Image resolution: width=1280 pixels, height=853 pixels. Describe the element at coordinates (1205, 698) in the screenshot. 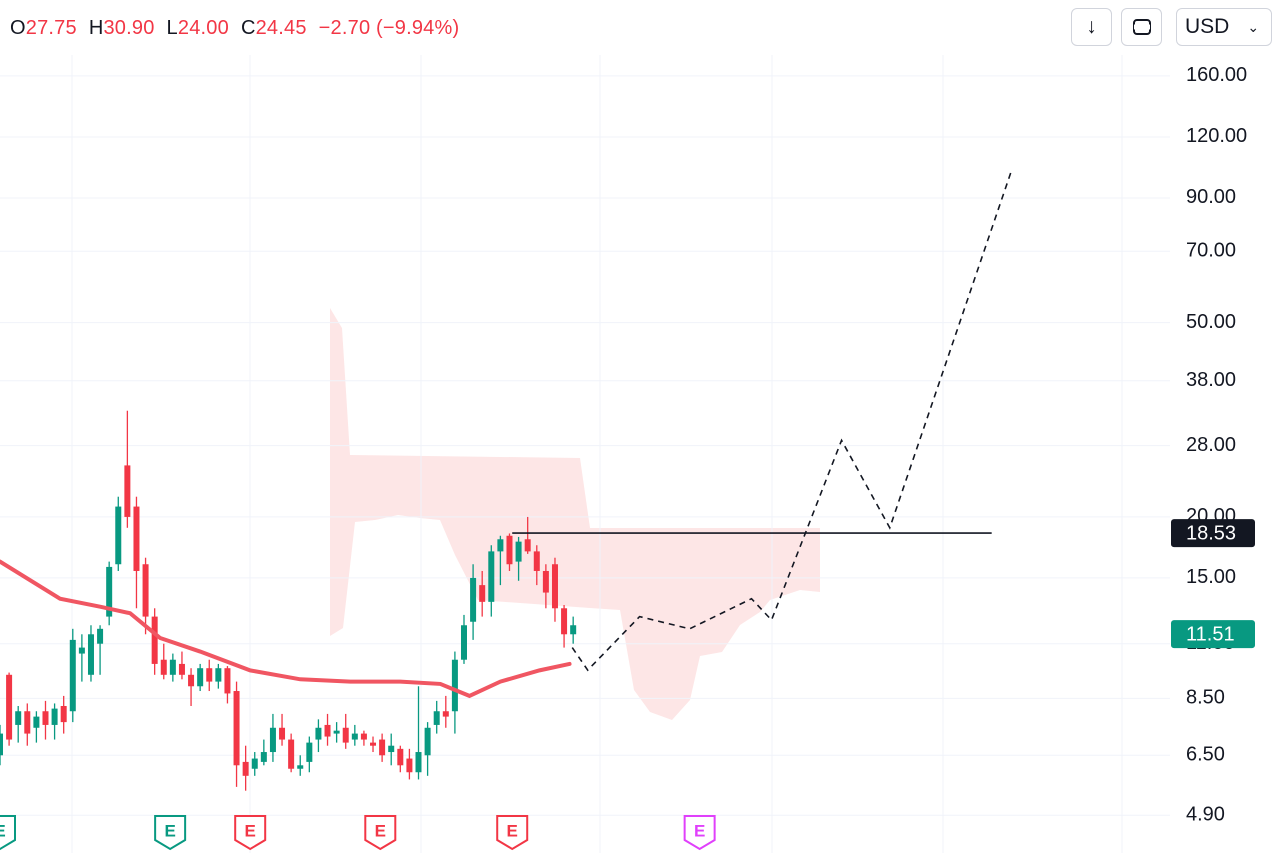

I see `y-tick-label: 8.50` at that location.